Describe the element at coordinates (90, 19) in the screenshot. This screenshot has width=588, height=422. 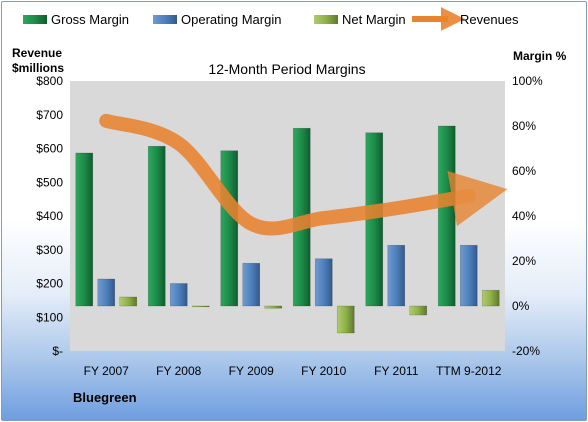
I see `legend-label-gross-margin: Gross Margin` at that location.